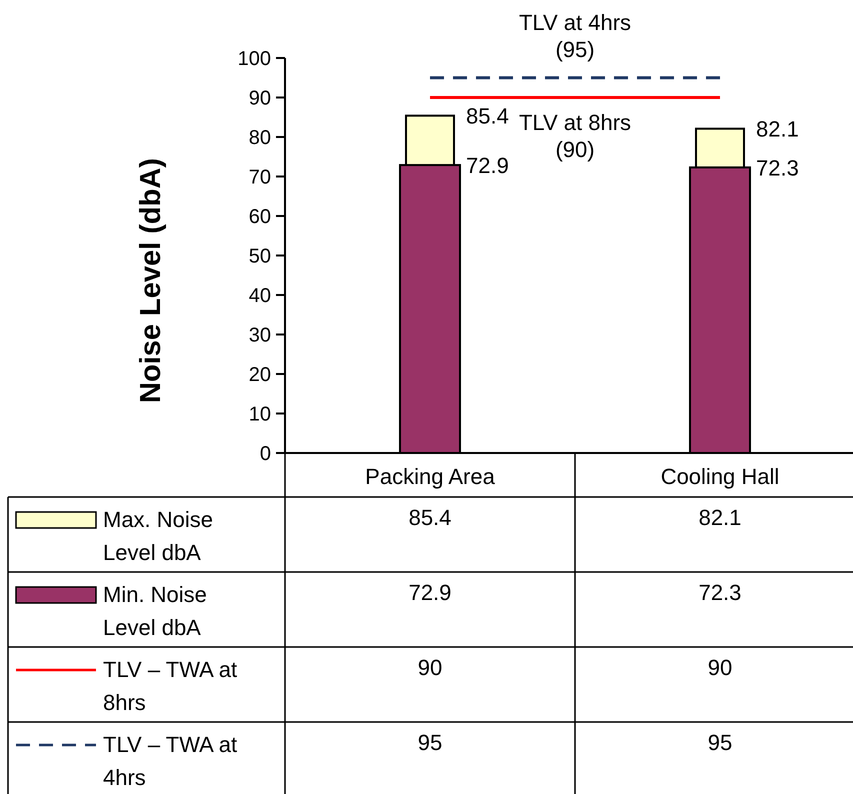 This screenshot has height=794, width=853. Describe the element at coordinates (170, 761) in the screenshot. I see `legend-label: TLV – TWA at 4hrs` at that location.